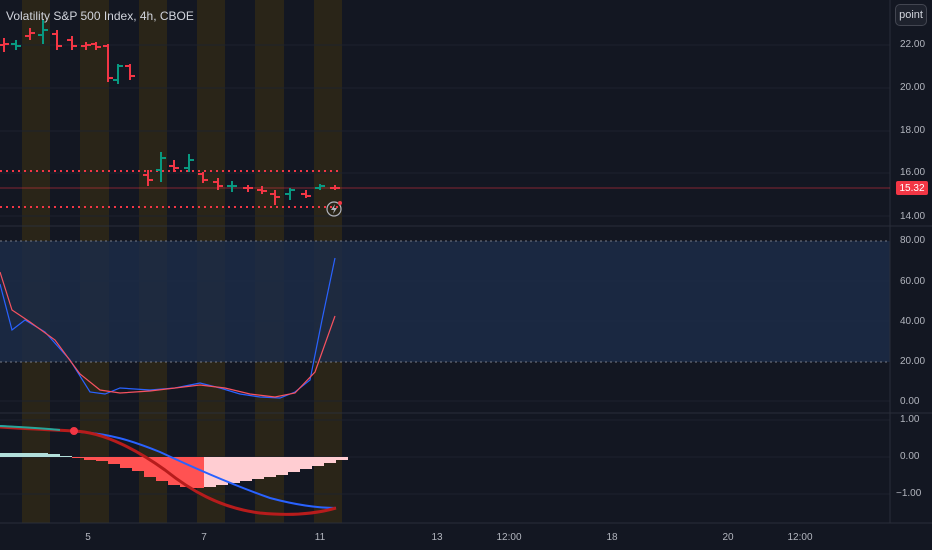  What do you see at coordinates (30, 428) in the screenshot?
I see `macd-line-up-segment` at bounding box center [30, 428].